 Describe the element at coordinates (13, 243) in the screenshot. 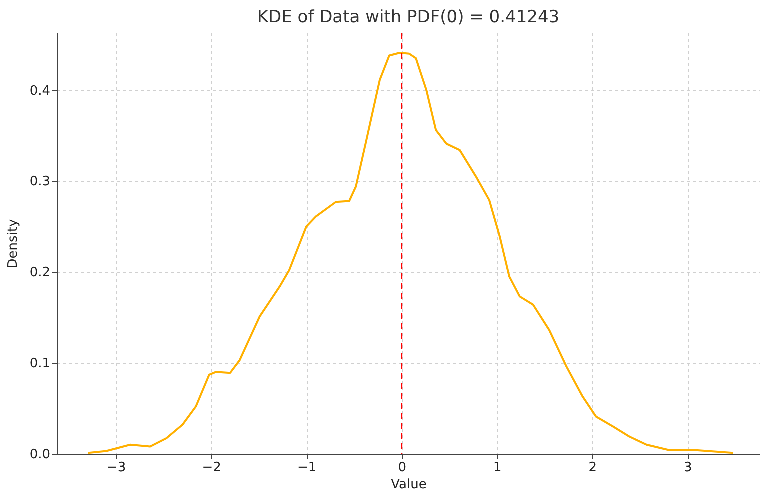

I see `y-axis-title: Density` at that location.